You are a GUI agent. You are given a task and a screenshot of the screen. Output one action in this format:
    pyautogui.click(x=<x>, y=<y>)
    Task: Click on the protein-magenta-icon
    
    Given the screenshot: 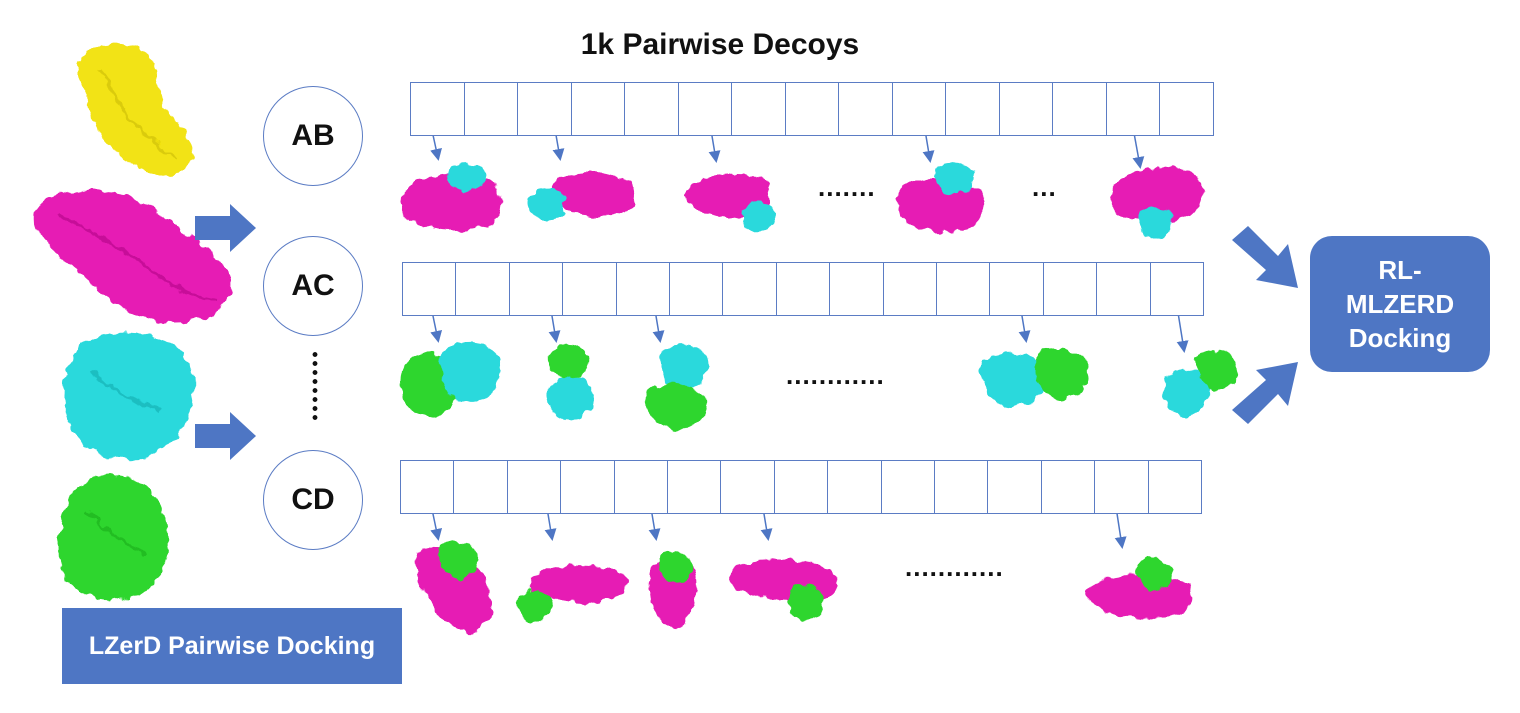 What is the action you would take?
    pyautogui.click(x=132, y=256)
    